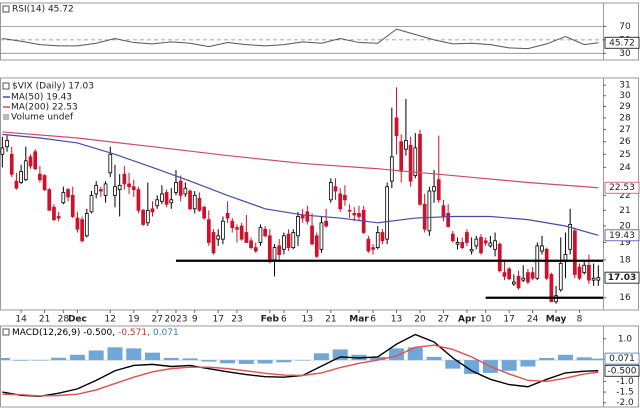 The width and height of the screenshot is (640, 408). Describe the element at coordinates (359, 320) in the screenshot. I see `x-tick-label: Mar` at that location.